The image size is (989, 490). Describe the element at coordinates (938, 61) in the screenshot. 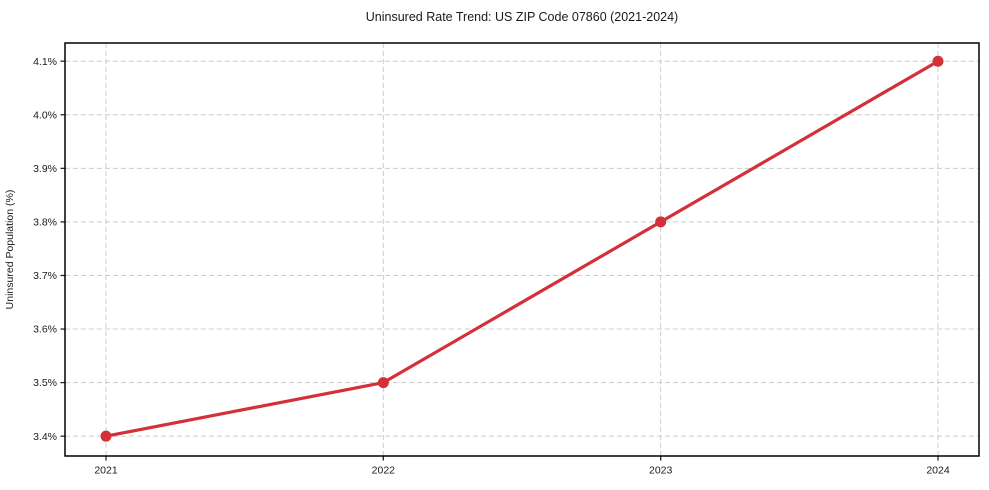

I see `data-point-2024` at that location.